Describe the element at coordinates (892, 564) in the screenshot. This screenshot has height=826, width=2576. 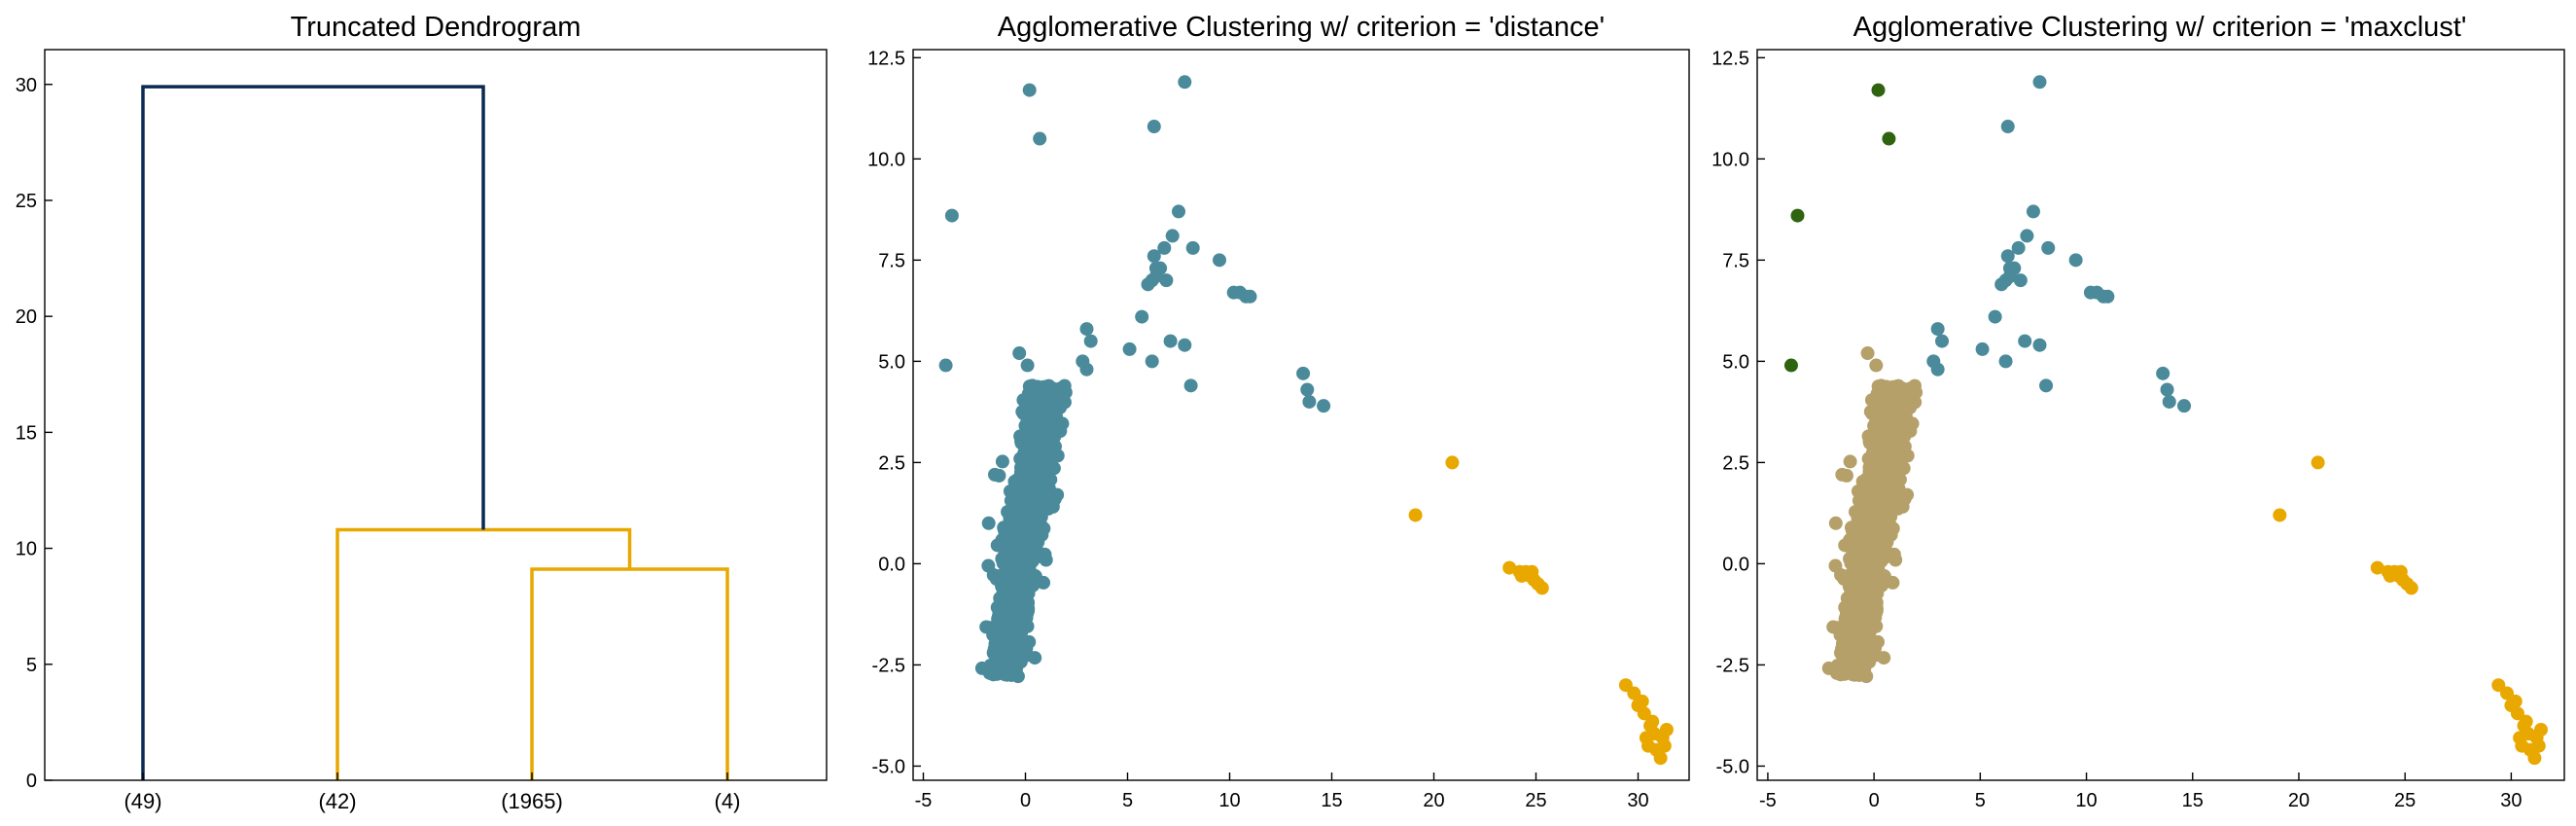
I see `scatter-distance-ytick-label: 0.0` at that location.